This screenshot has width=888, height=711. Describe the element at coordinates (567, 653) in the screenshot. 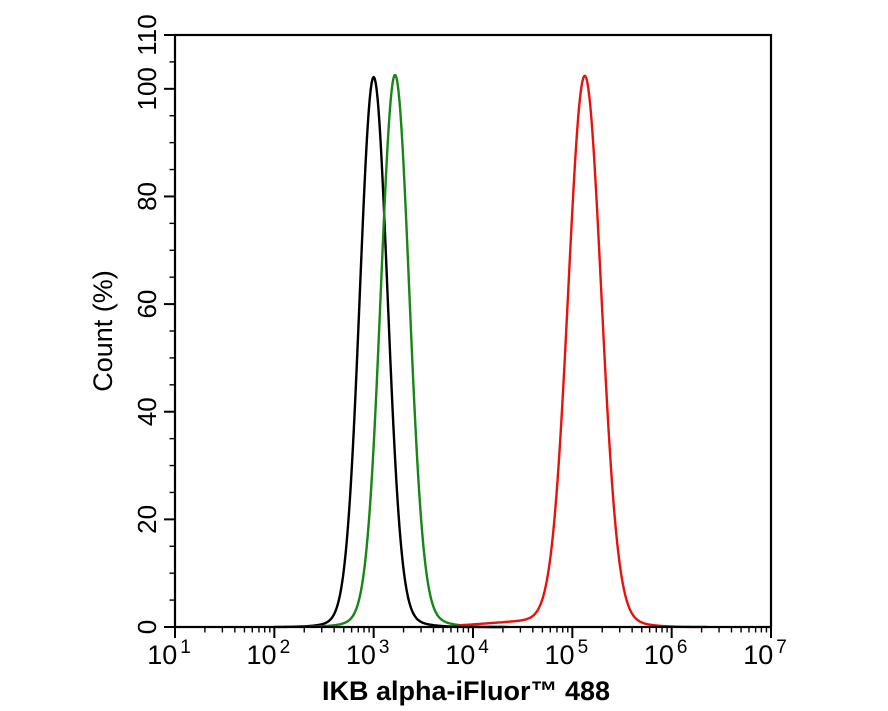

I see `x-tick-label: 10 5` at that location.